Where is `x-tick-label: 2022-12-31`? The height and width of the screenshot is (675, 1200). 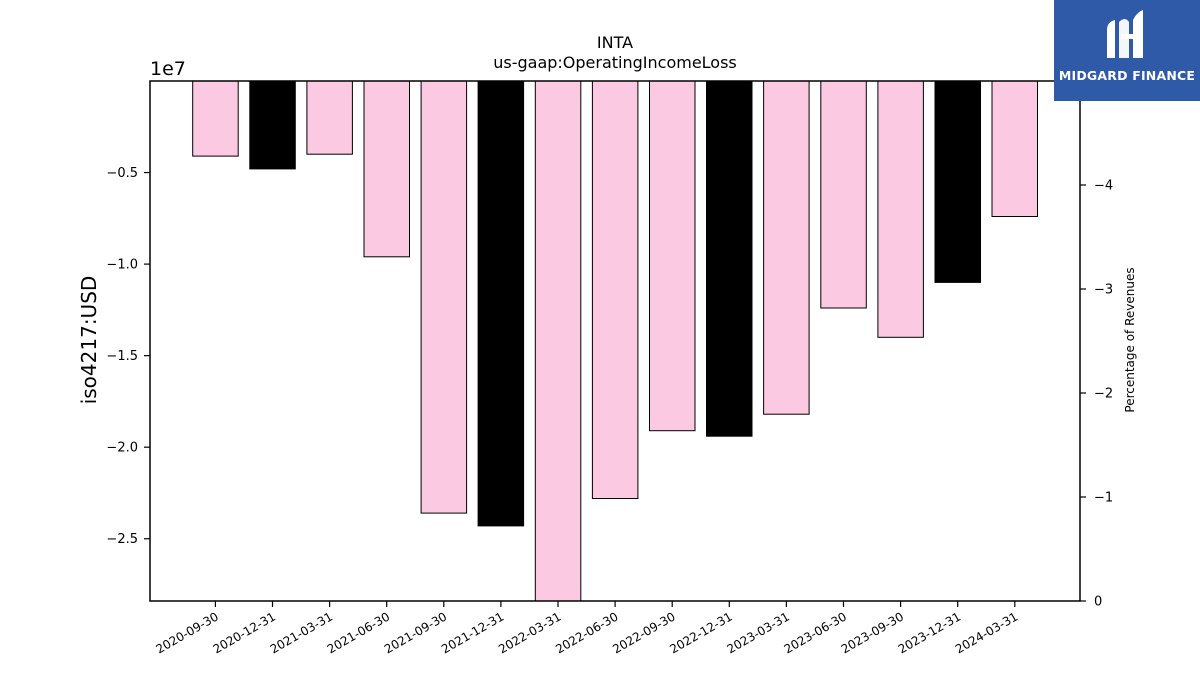
x-tick-label: 2022-12-31 is located at coordinates (700, 632).